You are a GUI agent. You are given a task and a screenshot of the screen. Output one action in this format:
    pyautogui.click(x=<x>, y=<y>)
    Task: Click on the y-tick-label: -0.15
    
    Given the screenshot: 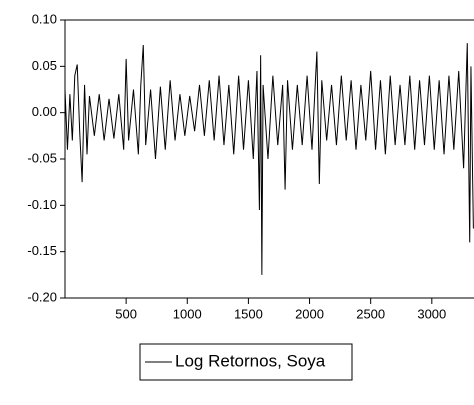 What is the action you would take?
    pyautogui.click(x=42, y=250)
    